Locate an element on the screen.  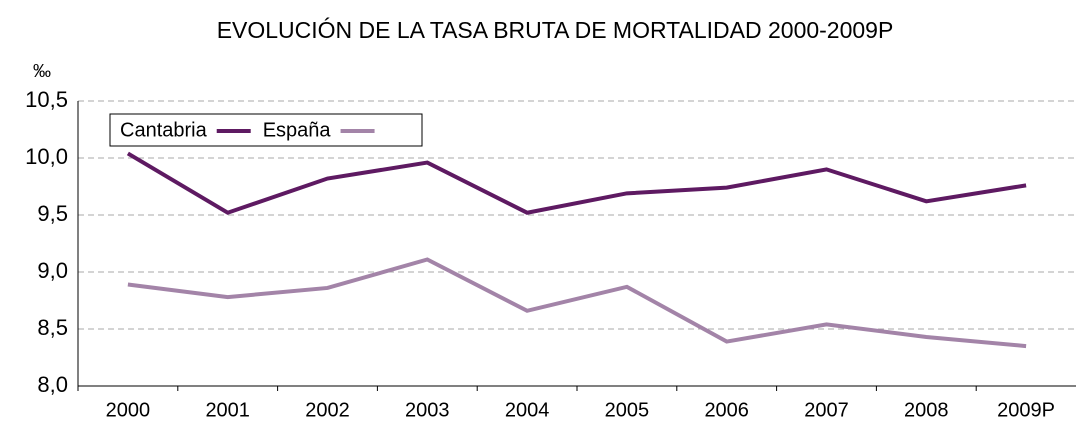
y-tick-label: 10,5 is located at coordinates (46, 99).